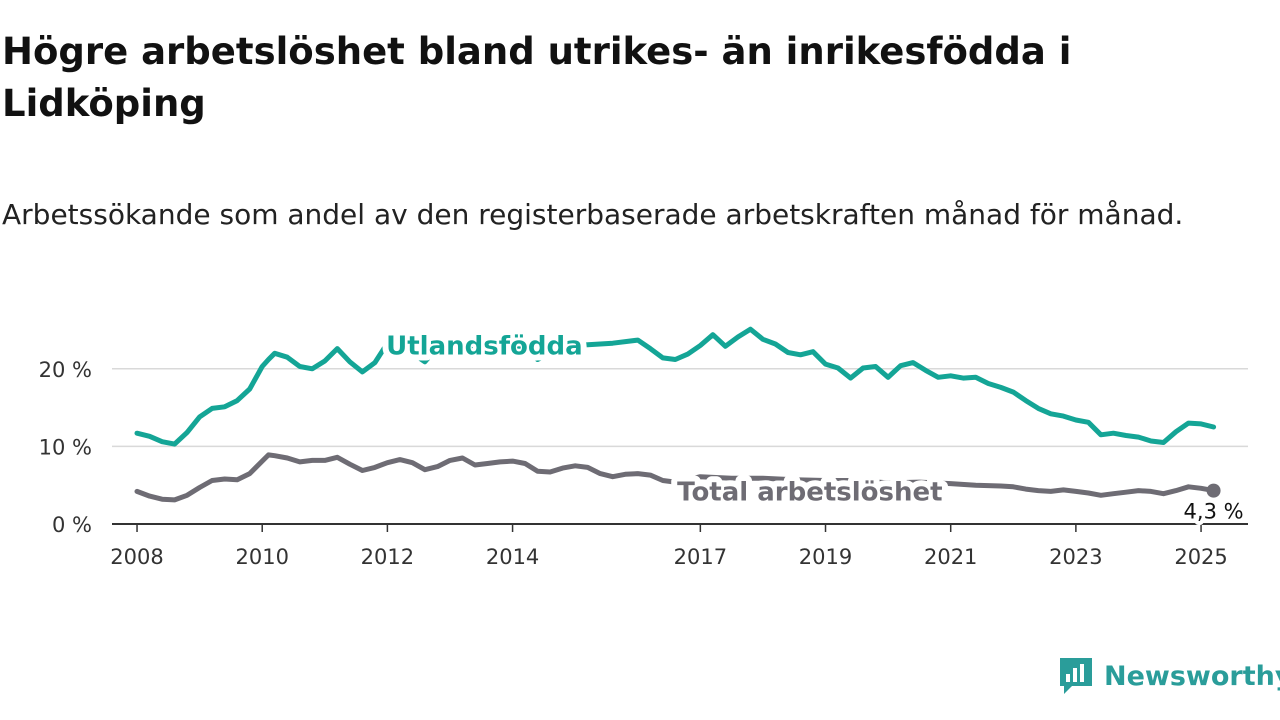 The width and height of the screenshot is (1280, 720). I want to click on y-axis: 0 % 10 % 20 %, so click(65, 447).